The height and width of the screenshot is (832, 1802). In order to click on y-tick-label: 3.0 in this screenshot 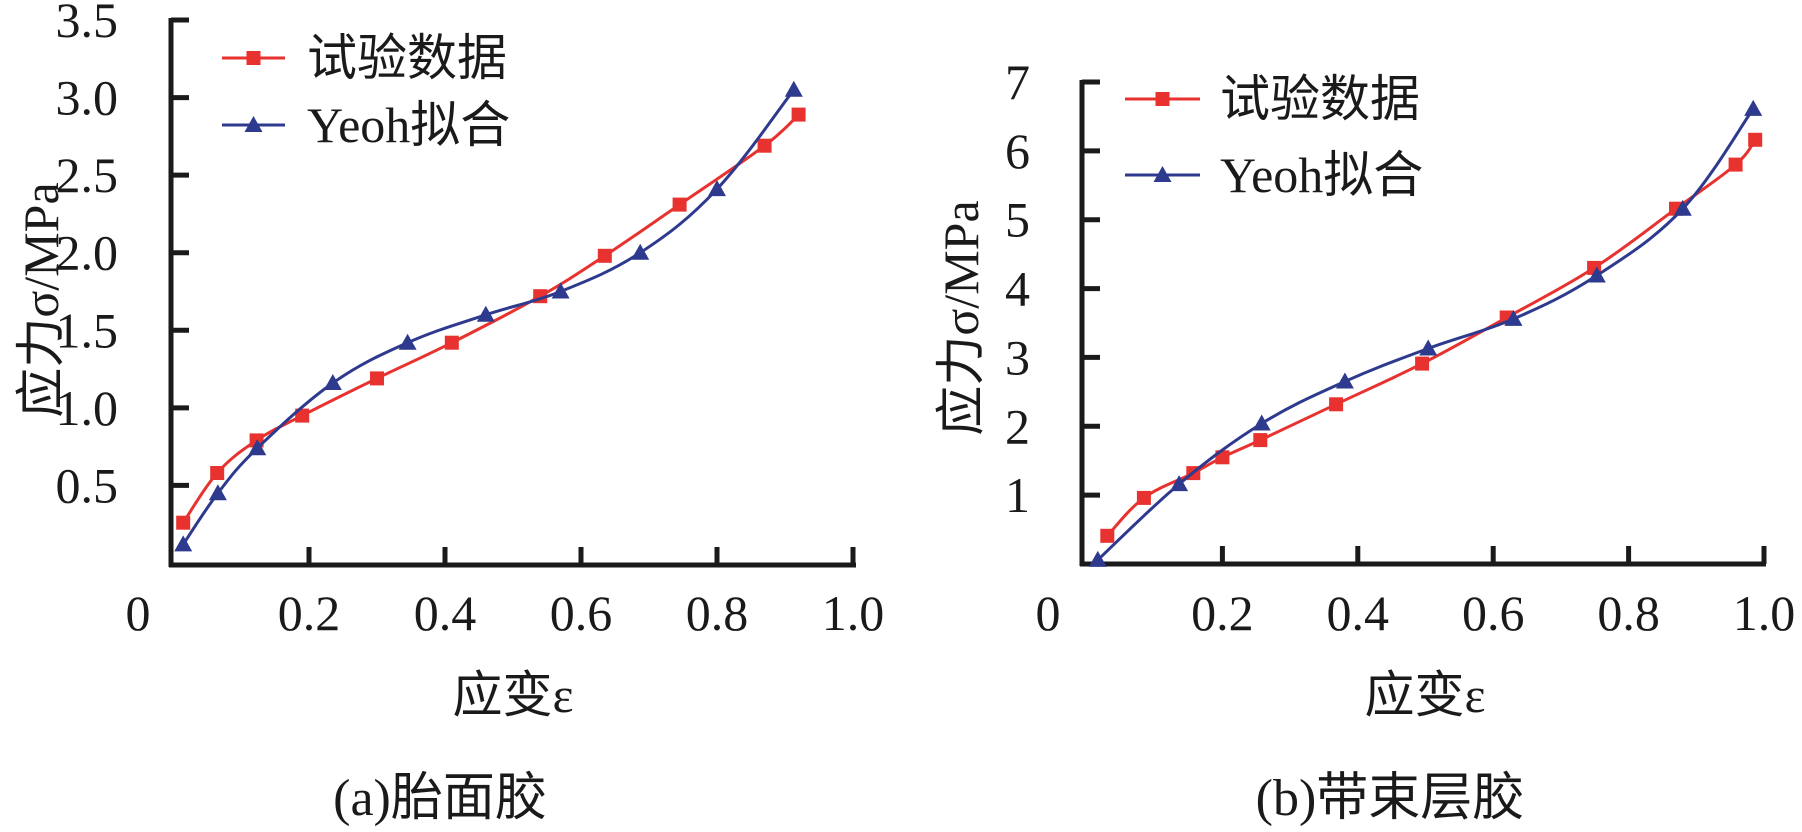, I will do `click(87, 98)`.